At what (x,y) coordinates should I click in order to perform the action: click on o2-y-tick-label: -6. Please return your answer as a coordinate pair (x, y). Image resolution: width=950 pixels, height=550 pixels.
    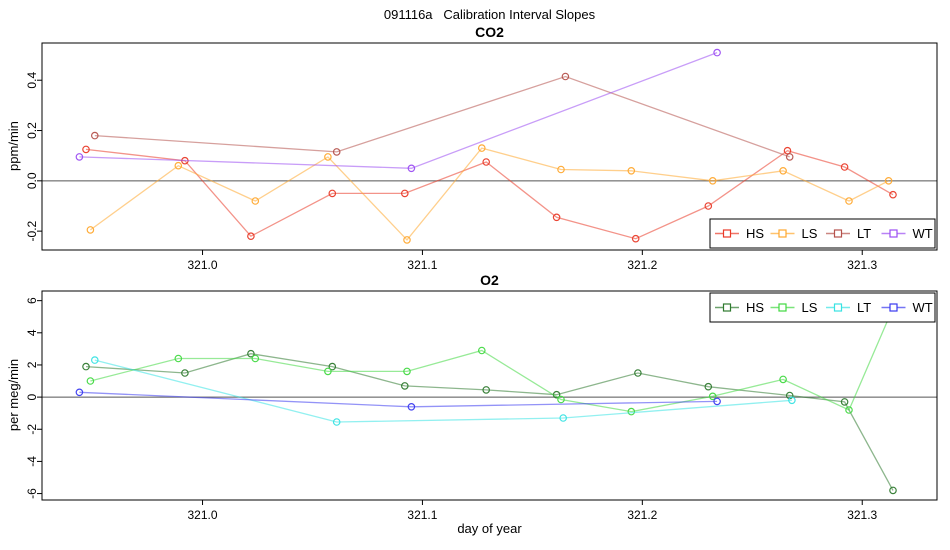
    Looking at the image, I should click on (32, 493).